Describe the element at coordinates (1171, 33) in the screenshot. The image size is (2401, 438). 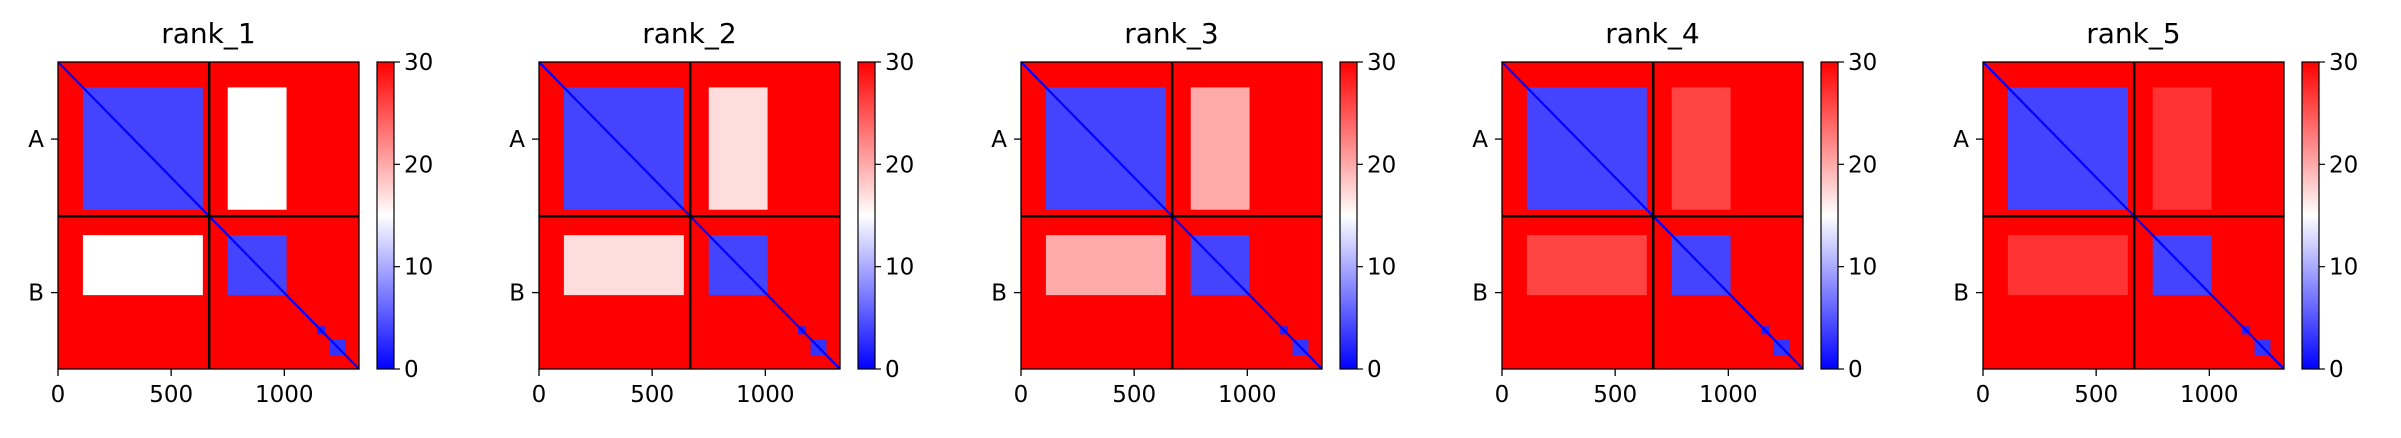
I see `panel-title: rank_3` at that location.